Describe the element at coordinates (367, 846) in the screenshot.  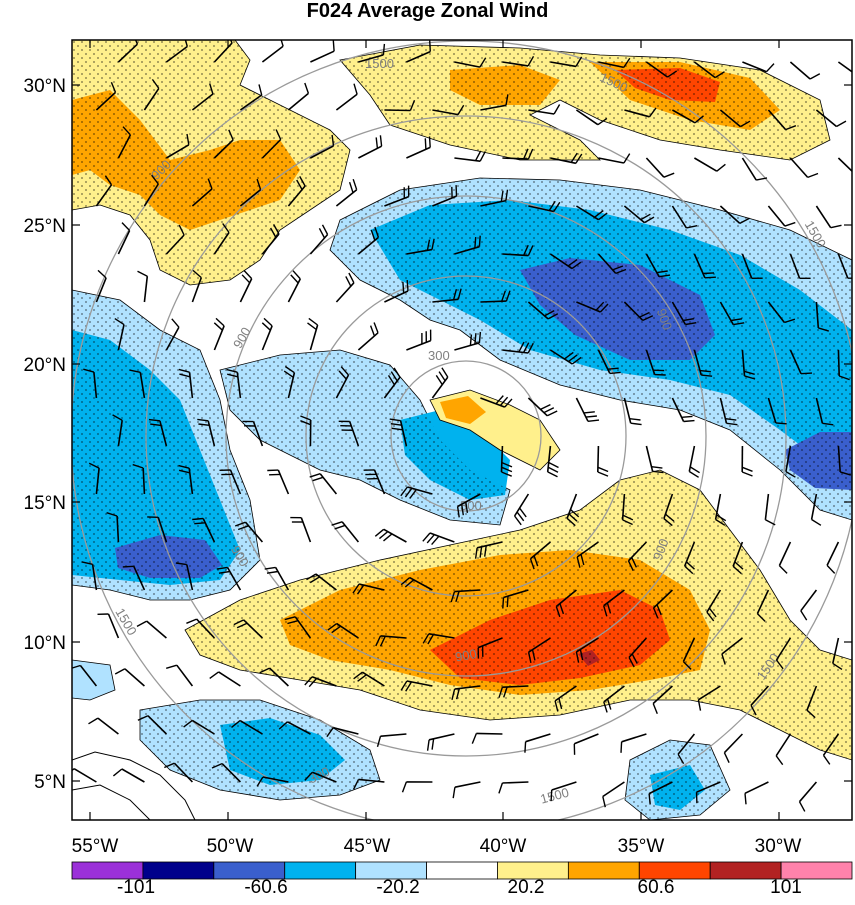
I see `lon-label-45w: 45°W` at that location.